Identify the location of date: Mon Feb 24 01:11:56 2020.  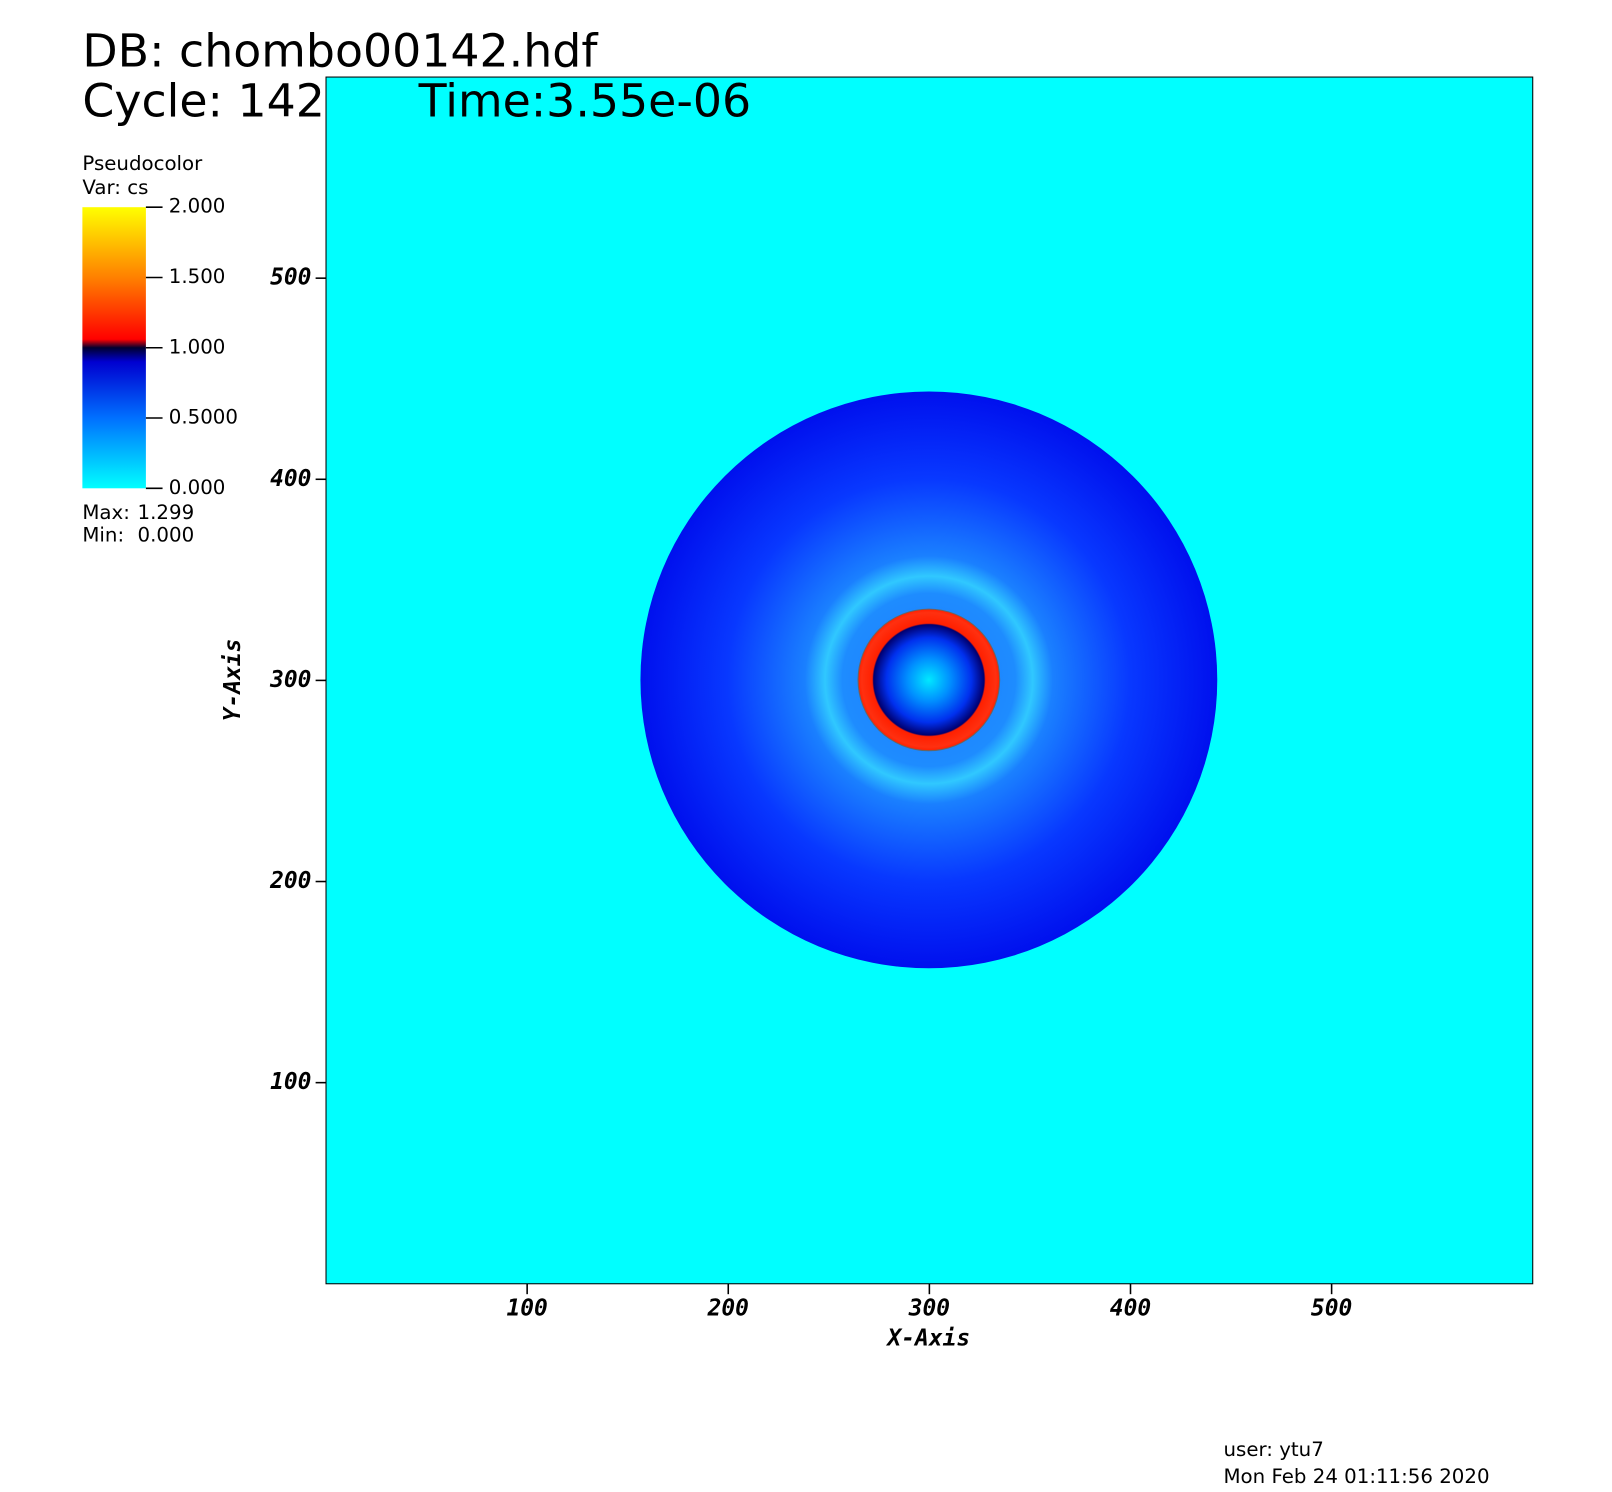
(1357, 1476).